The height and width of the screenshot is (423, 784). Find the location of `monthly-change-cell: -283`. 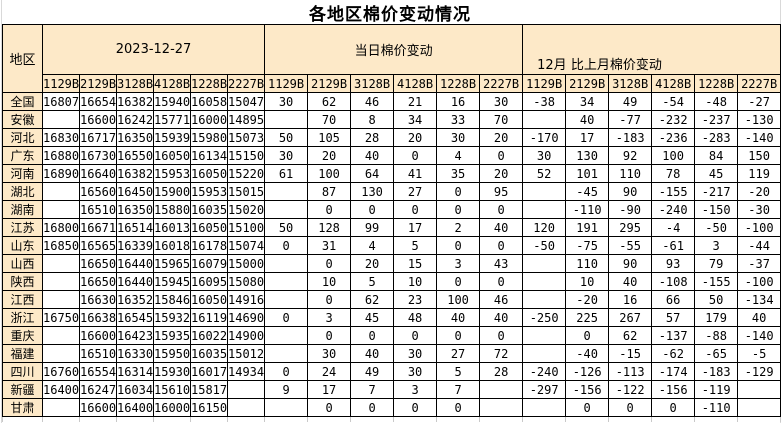

monthly-change-cell: -283 is located at coordinates (716, 137).